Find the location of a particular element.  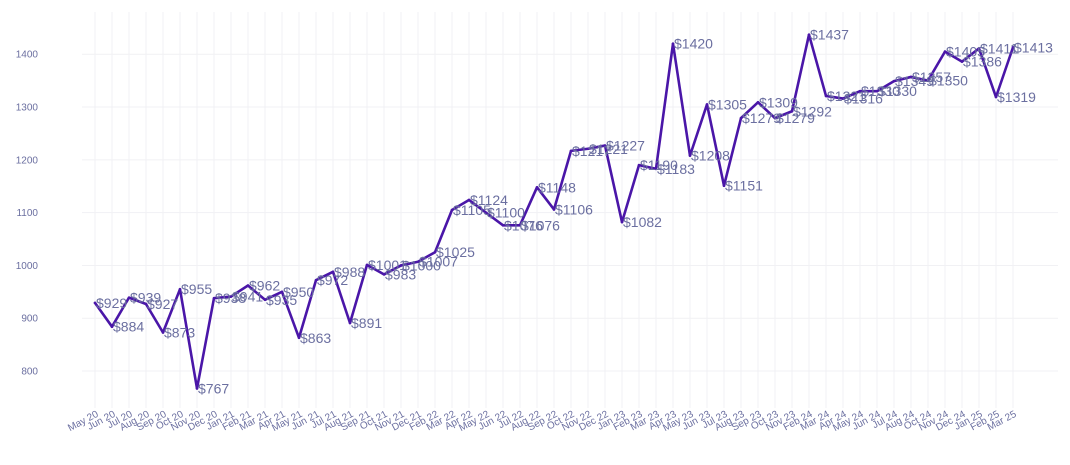

y-axis: 800 900 1000 1100 1200 1300 1400 is located at coordinates (27, 214).